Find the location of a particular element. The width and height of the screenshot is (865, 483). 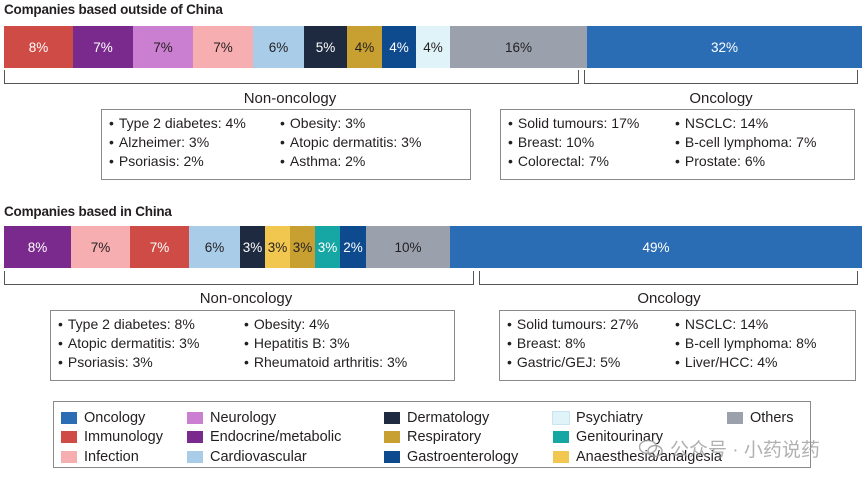

brace-non-oncology-outside is located at coordinates (291, 77).